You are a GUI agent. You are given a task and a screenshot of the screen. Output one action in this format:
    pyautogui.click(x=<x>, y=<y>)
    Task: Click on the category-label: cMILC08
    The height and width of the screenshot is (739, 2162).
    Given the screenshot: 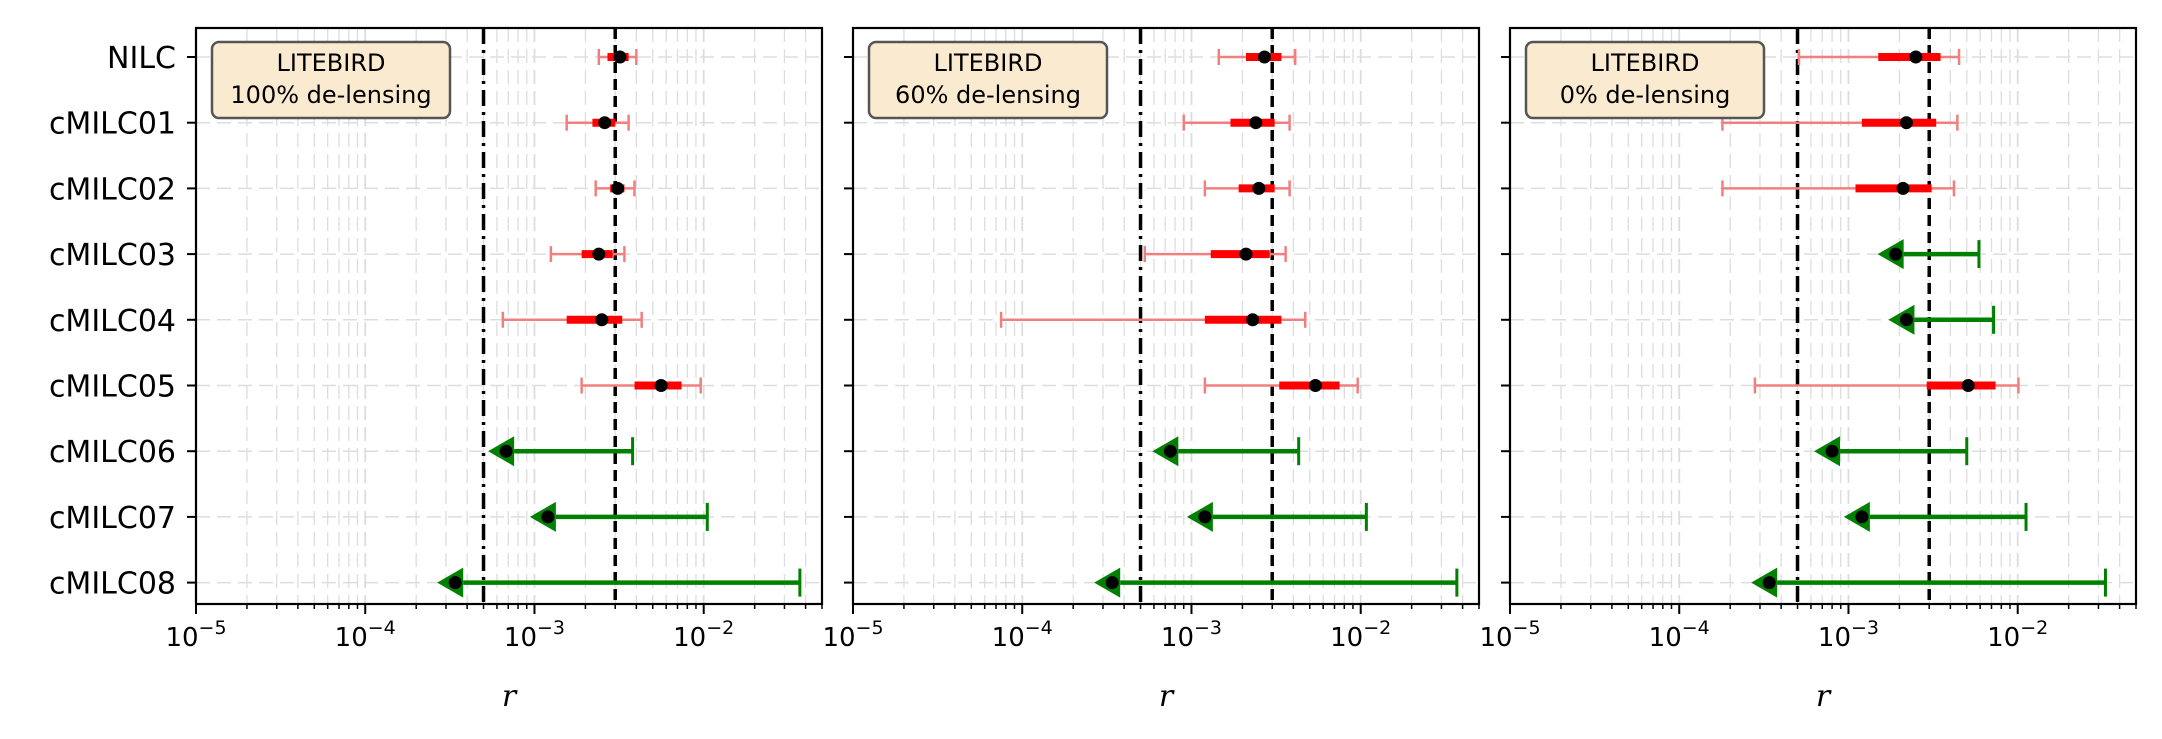 What is the action you would take?
    pyautogui.click(x=112, y=584)
    